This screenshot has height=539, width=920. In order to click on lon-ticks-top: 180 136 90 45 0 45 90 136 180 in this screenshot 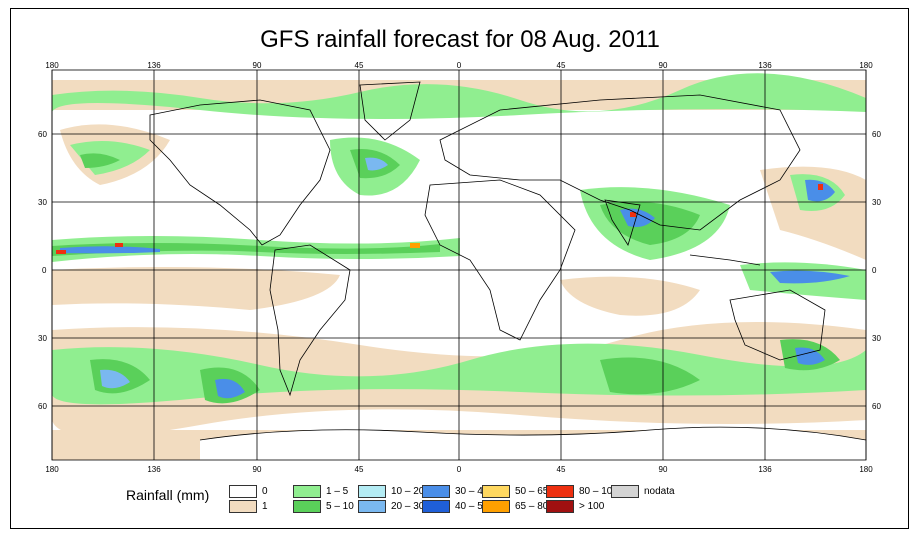, I will do `click(459, 65)`.